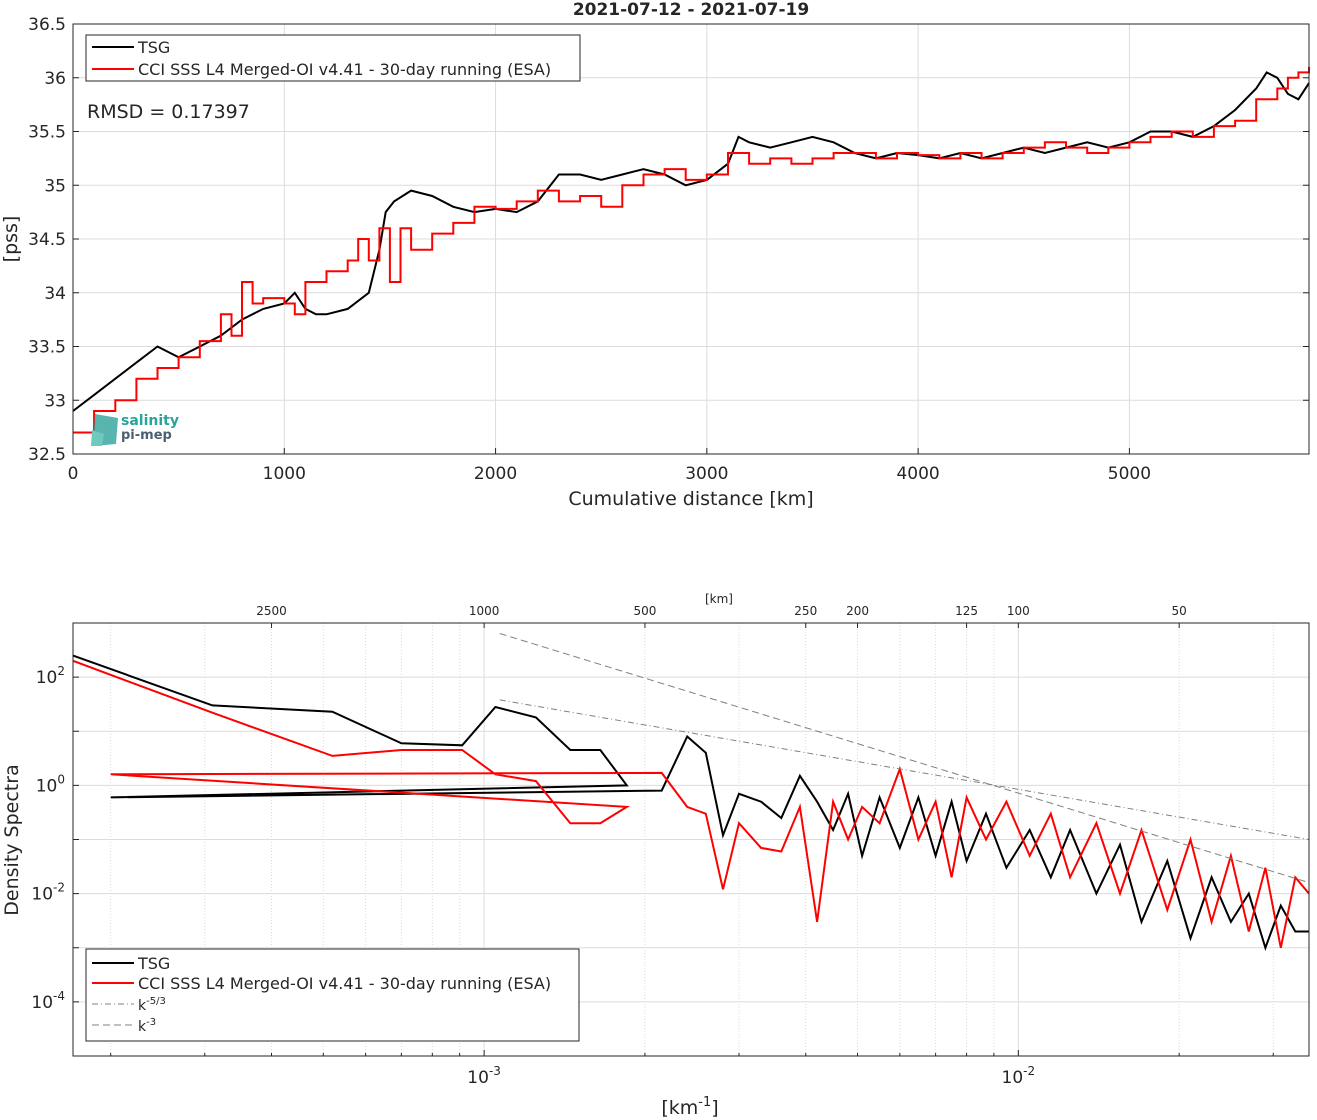 The image size is (1317, 1120). I want to click on y-tick-label: 35.5, so click(47, 133).